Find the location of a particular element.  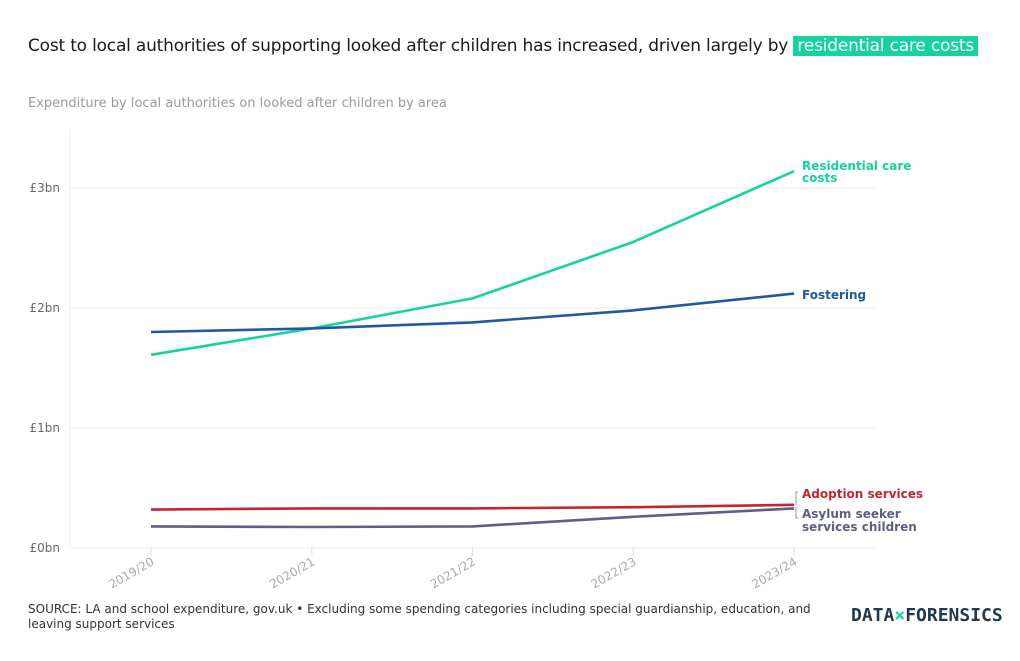

x-tick-label: 2022/23 is located at coordinates (614, 572).